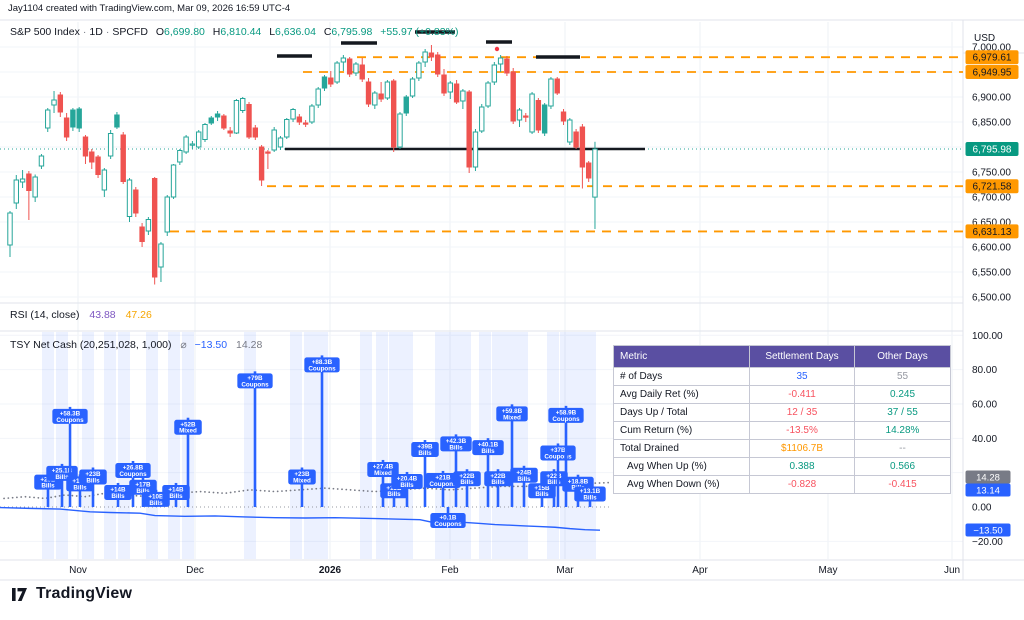  Describe the element at coordinates (102, 315) in the screenshot. I see `rsi-value-1: 43.88` at that location.